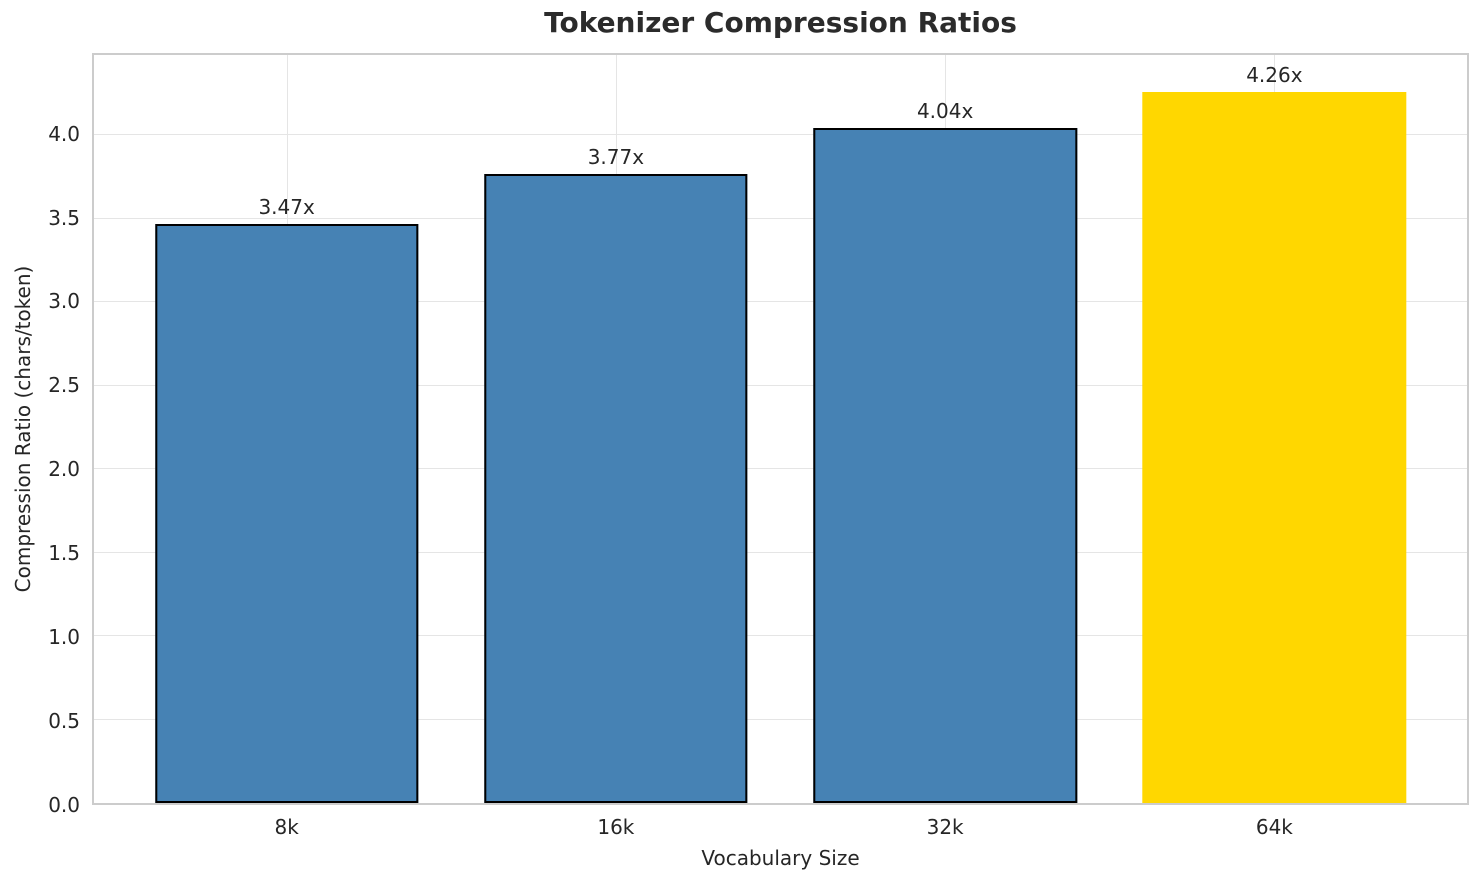 The image size is (1484, 885). I want to click on x-tick-label: 16k, so click(616, 827).